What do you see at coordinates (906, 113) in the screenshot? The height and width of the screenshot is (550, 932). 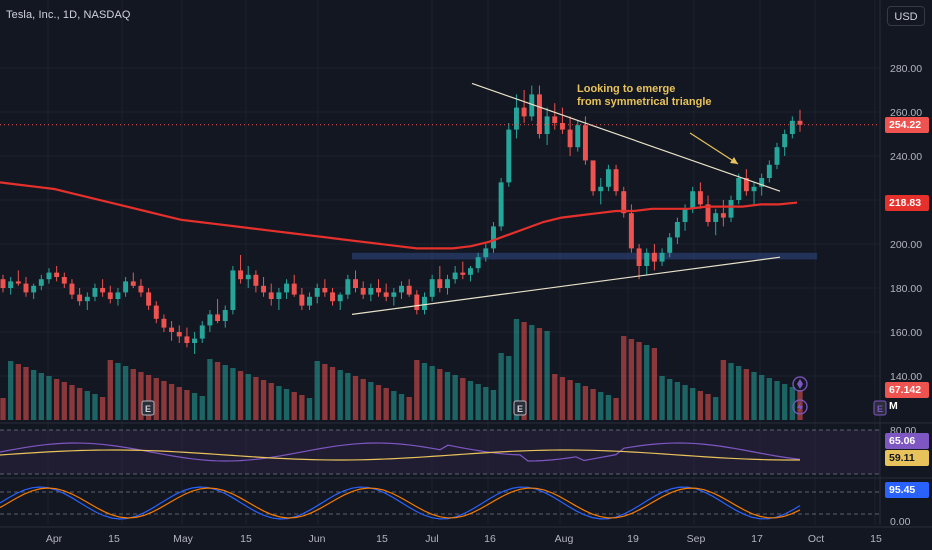 I see `price-tick-label: 260.00` at bounding box center [906, 113].